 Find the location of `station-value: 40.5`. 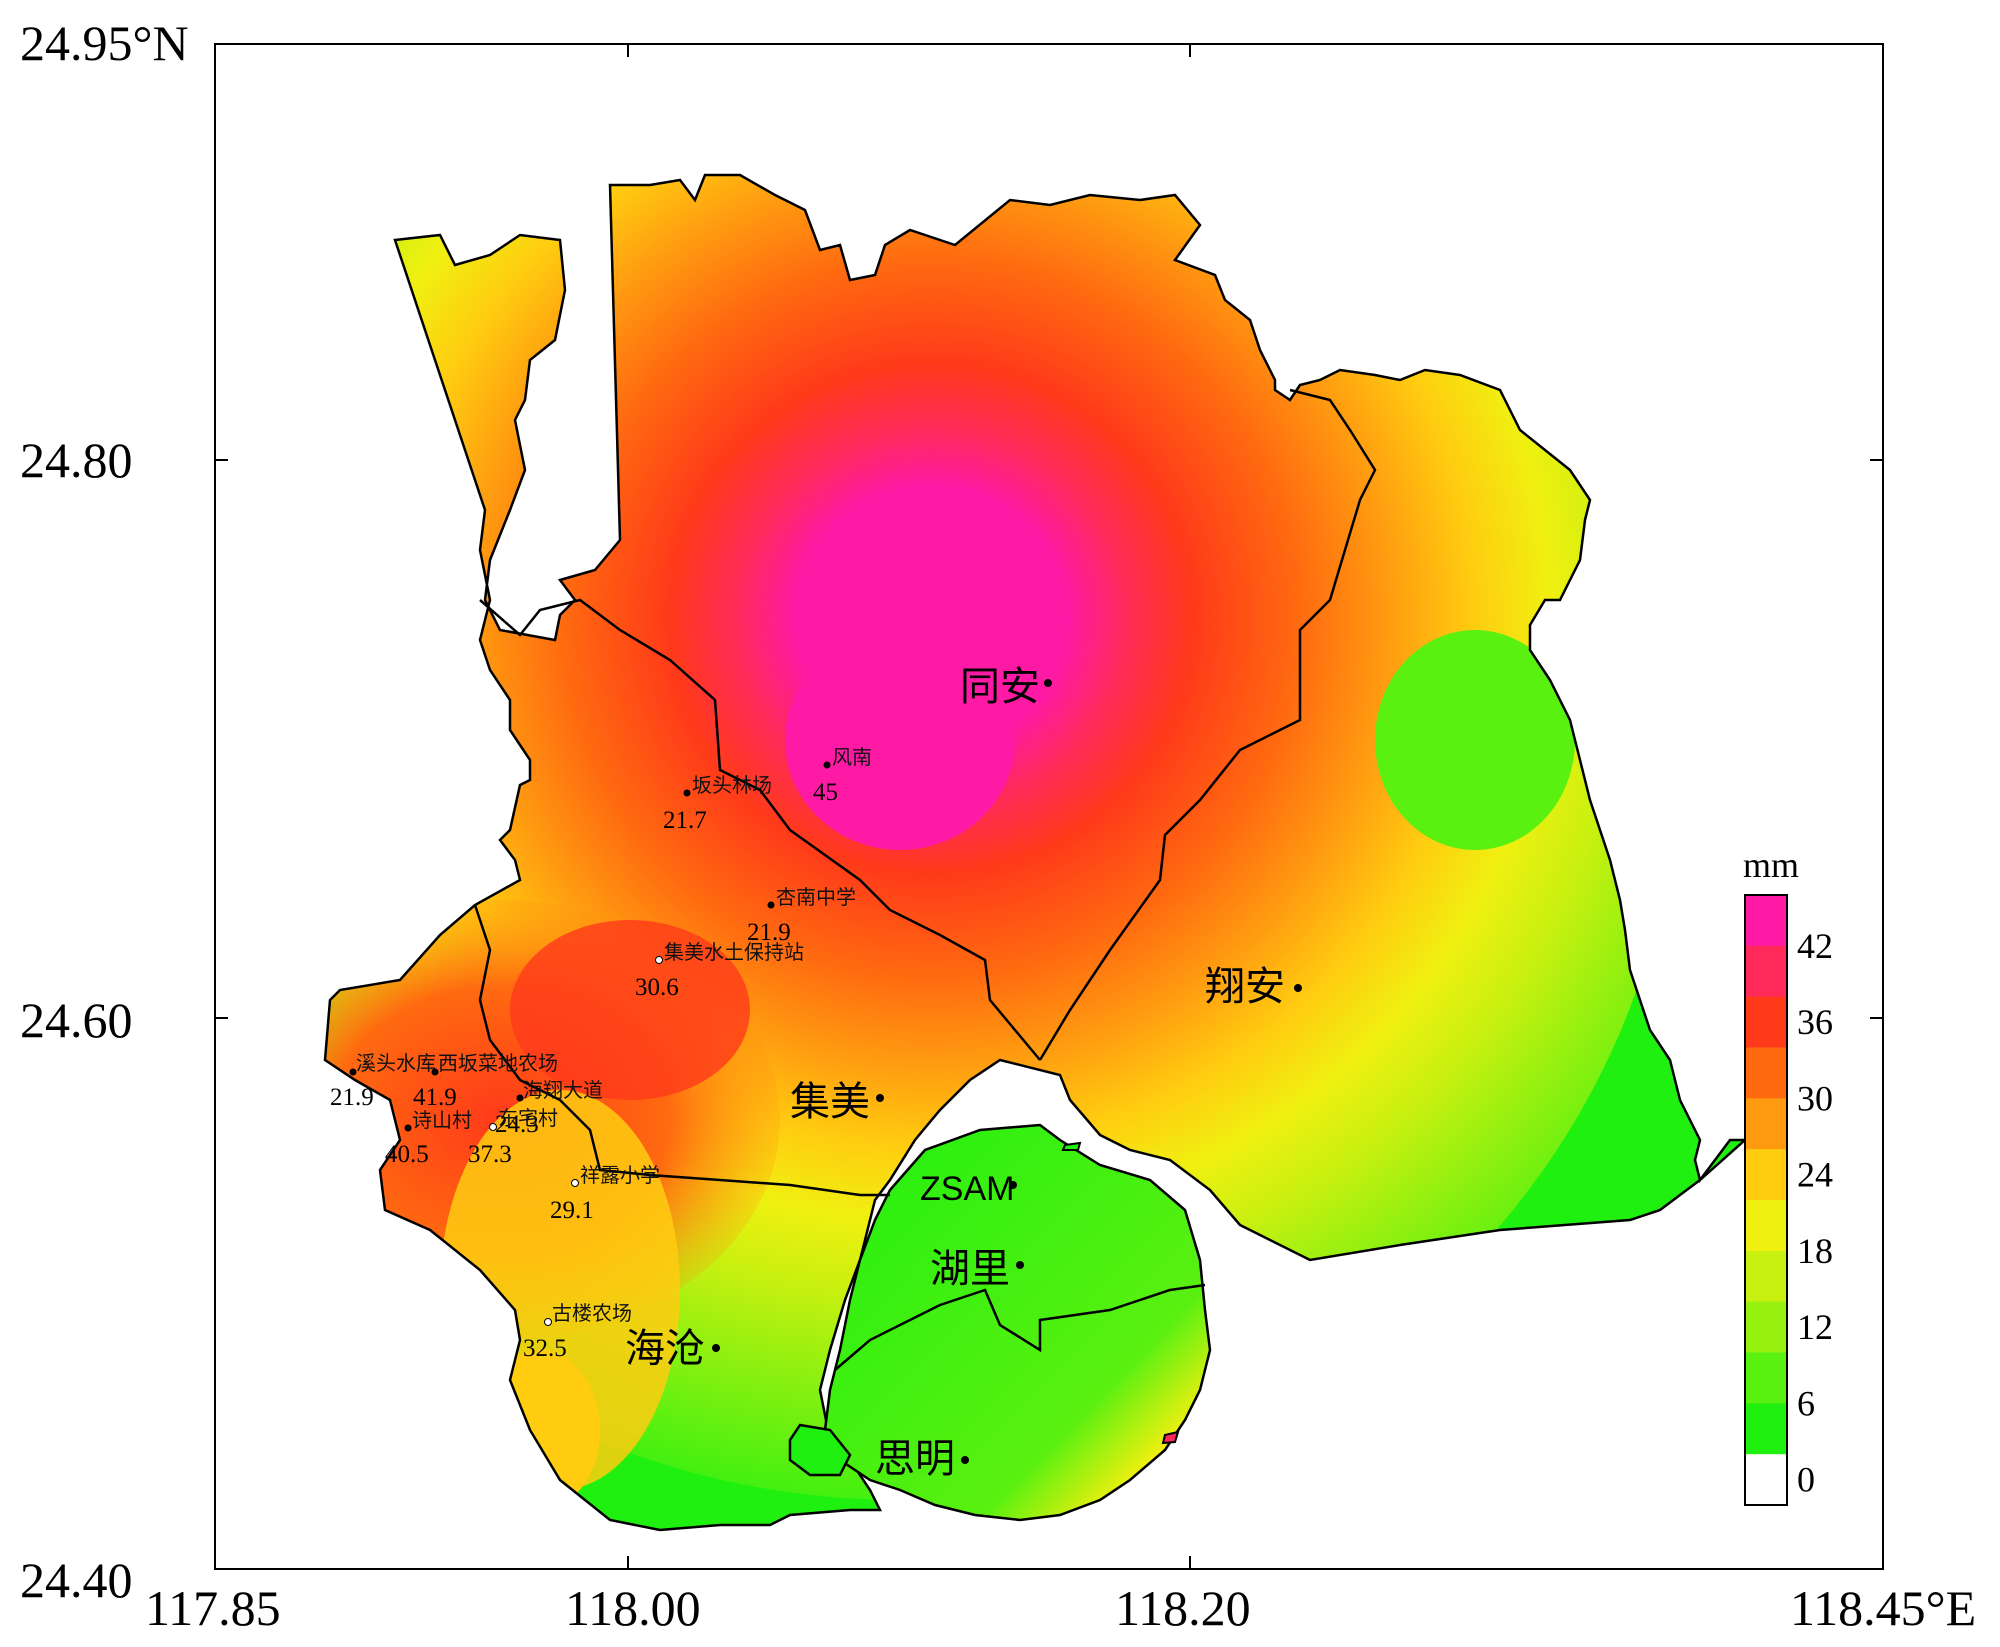

station-value: 40.5 is located at coordinates (407, 1154).